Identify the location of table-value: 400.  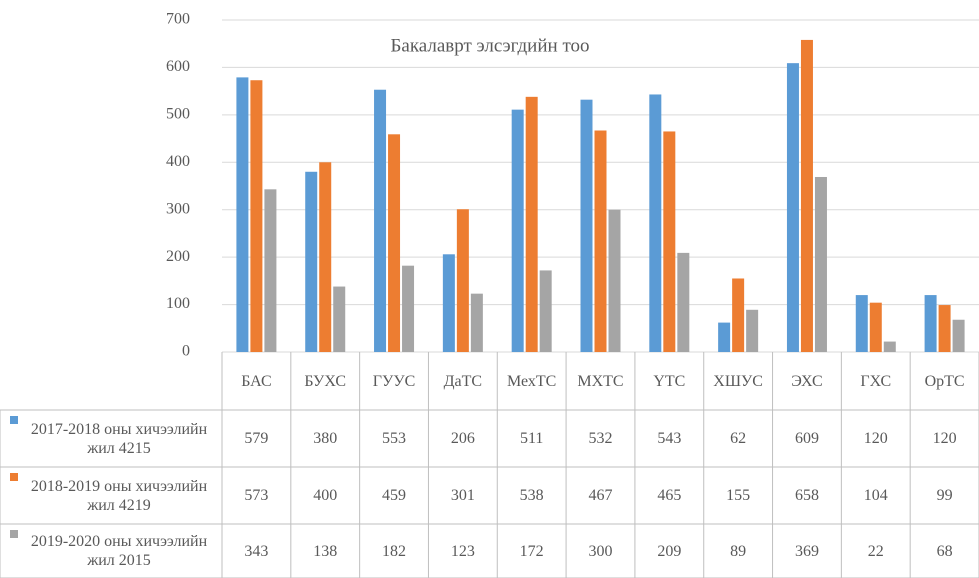
(325, 495).